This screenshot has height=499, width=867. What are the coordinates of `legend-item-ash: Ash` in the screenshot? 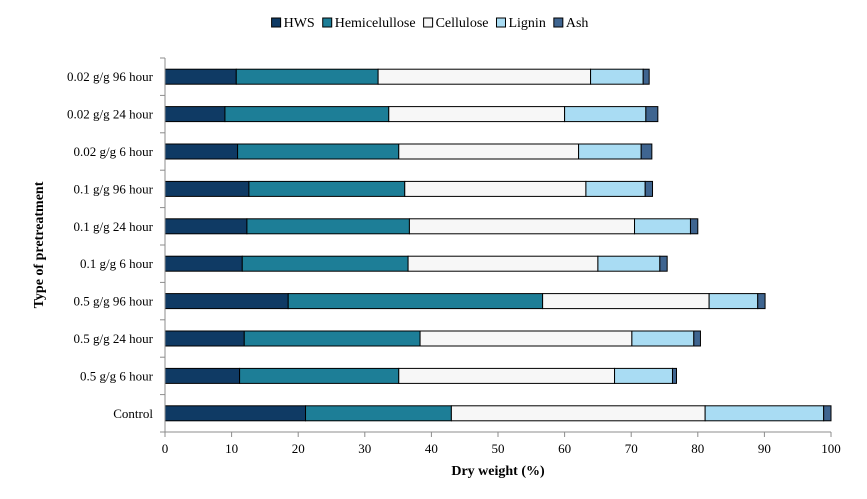 It's located at (571, 23).